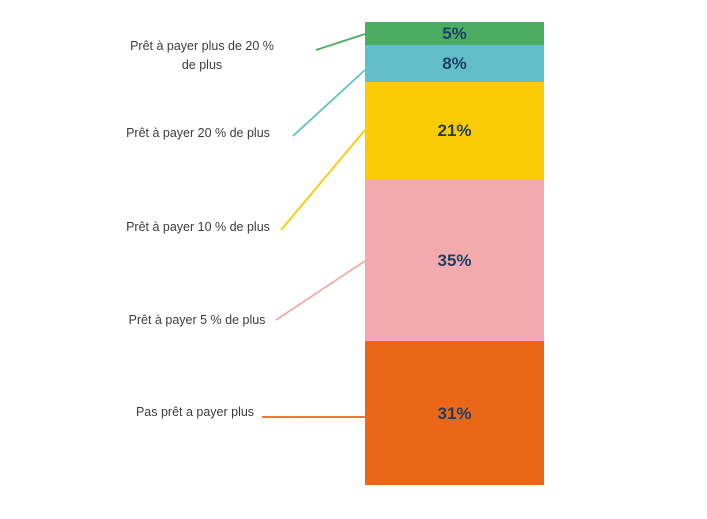 This screenshot has height=519, width=707. I want to click on value-label-pas-plus: 31%, so click(454, 413).